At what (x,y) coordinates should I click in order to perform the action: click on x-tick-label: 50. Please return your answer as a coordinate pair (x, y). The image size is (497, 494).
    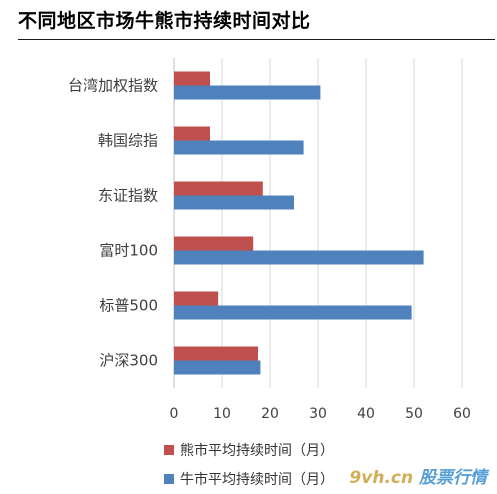
    Looking at the image, I should click on (414, 414).